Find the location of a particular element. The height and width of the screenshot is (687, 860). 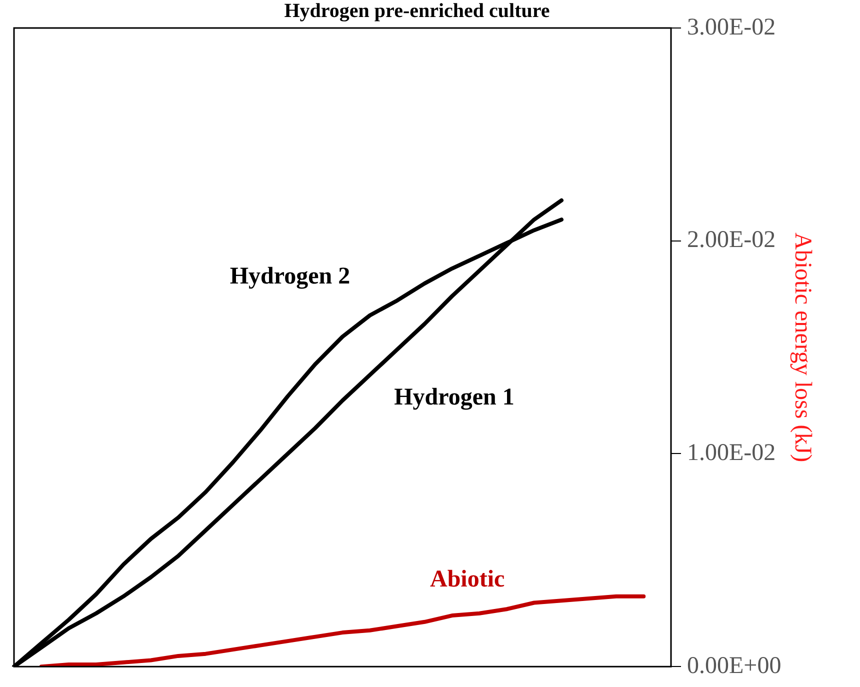

series-label: Hydrogen 2 is located at coordinates (290, 276).